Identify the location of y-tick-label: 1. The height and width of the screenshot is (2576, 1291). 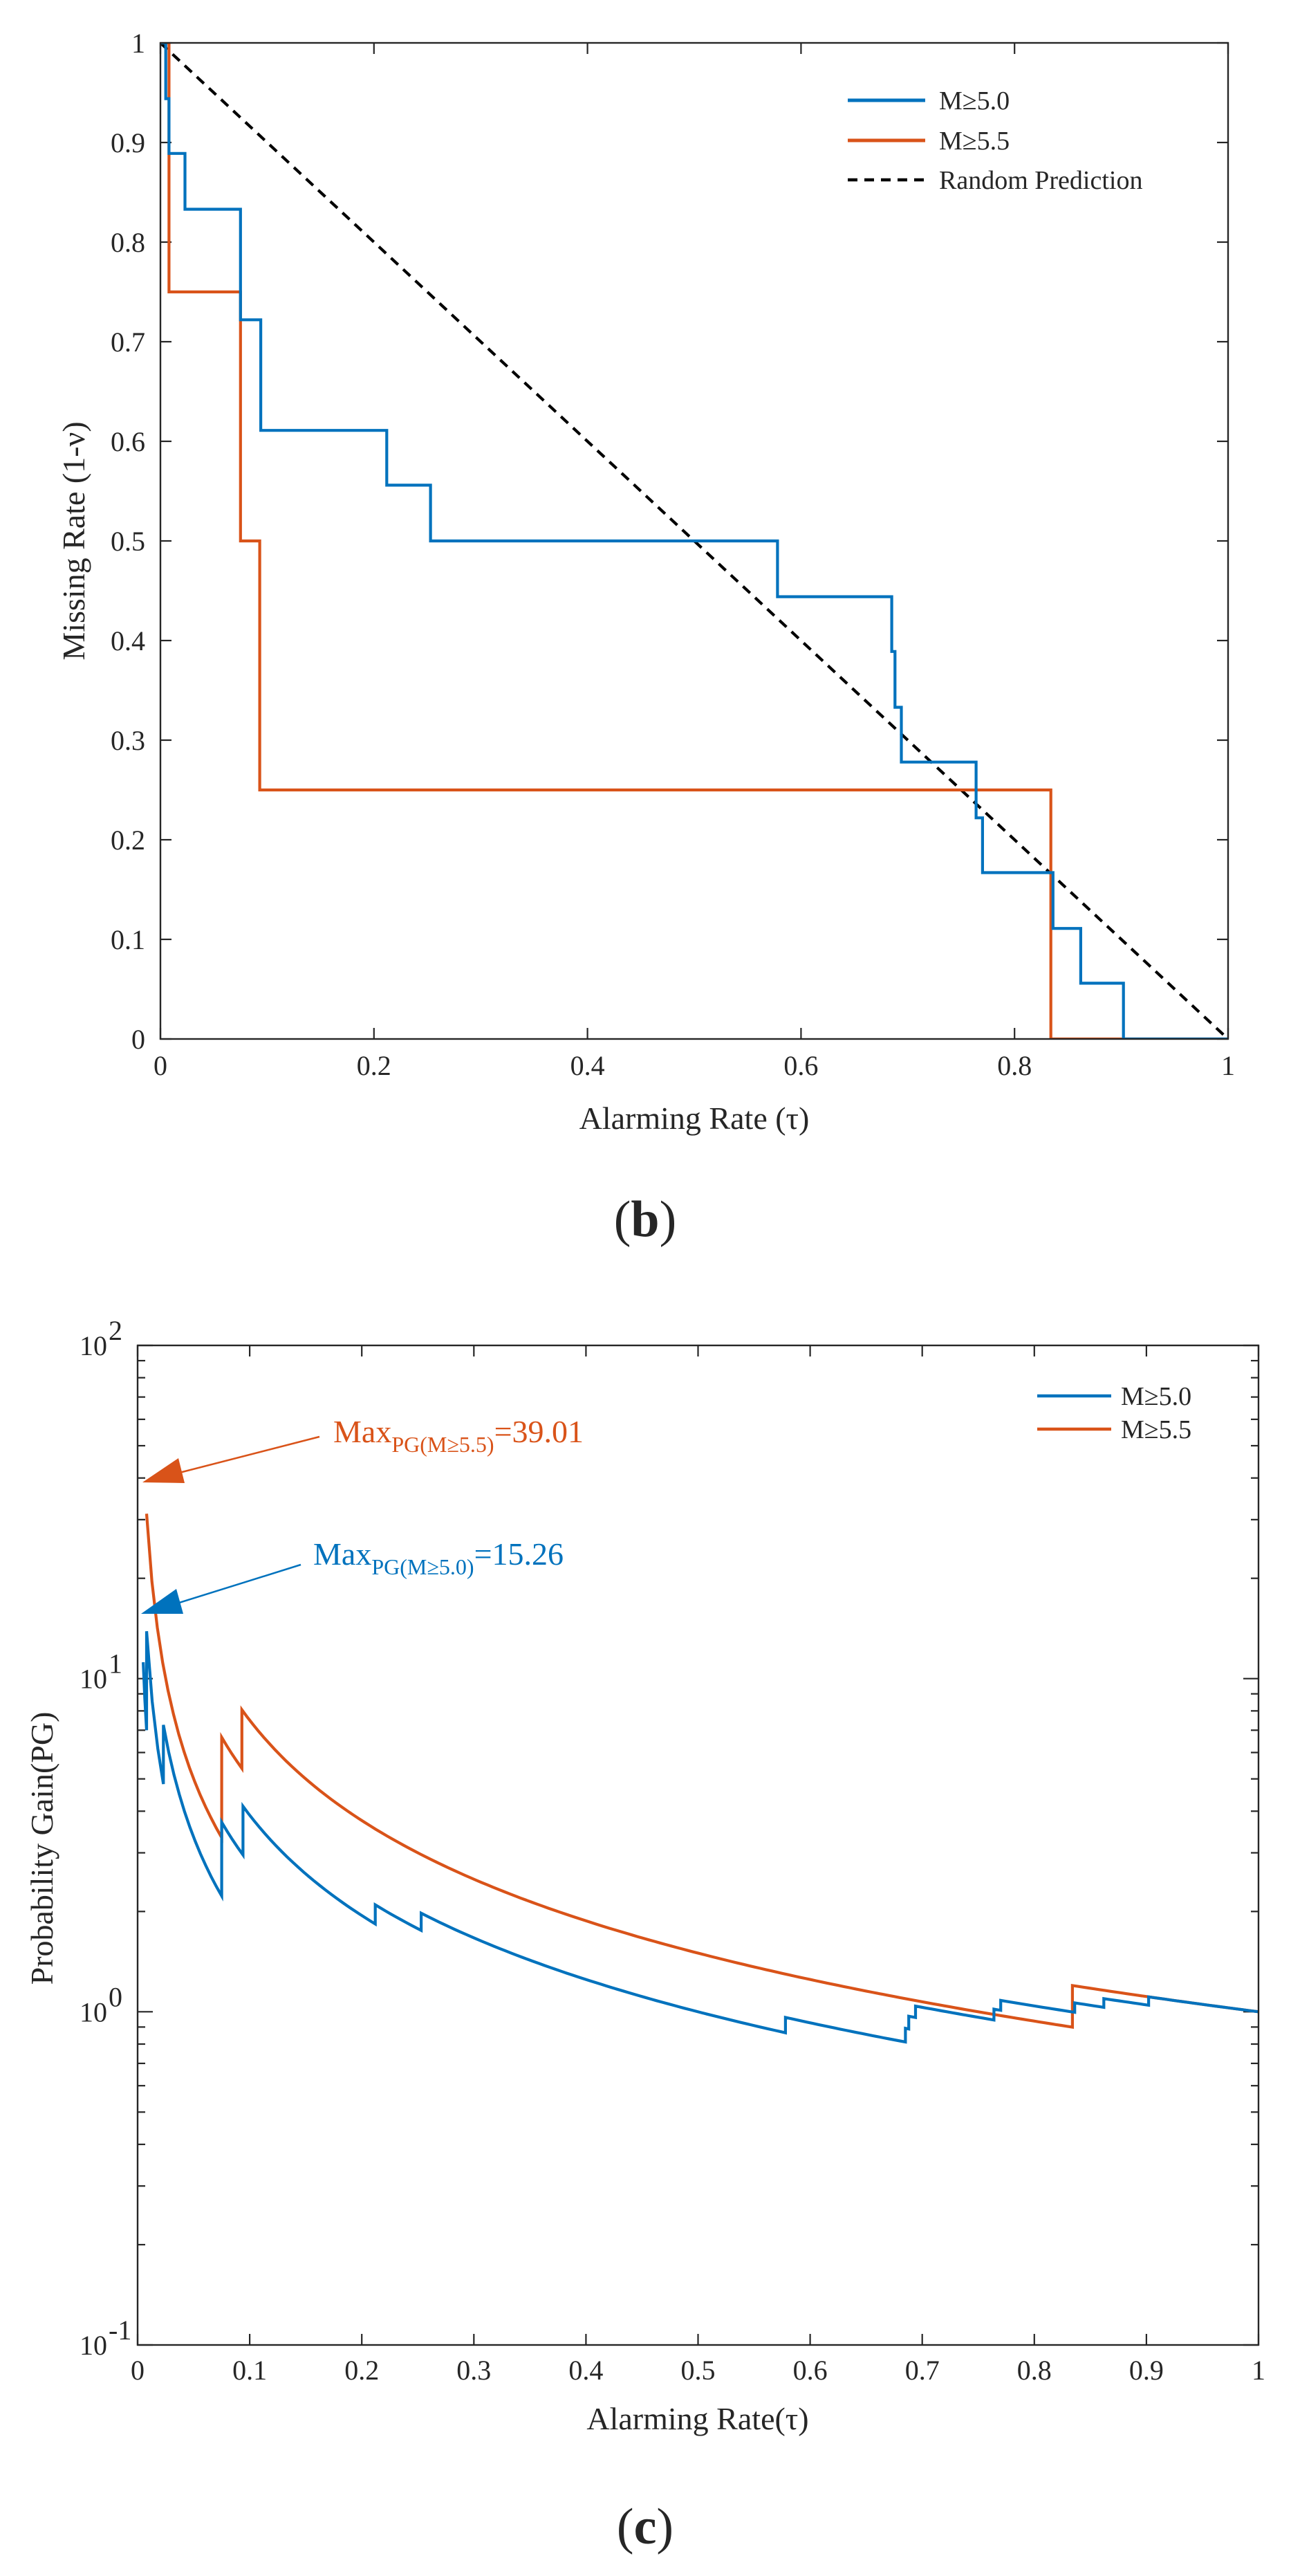
(138, 43).